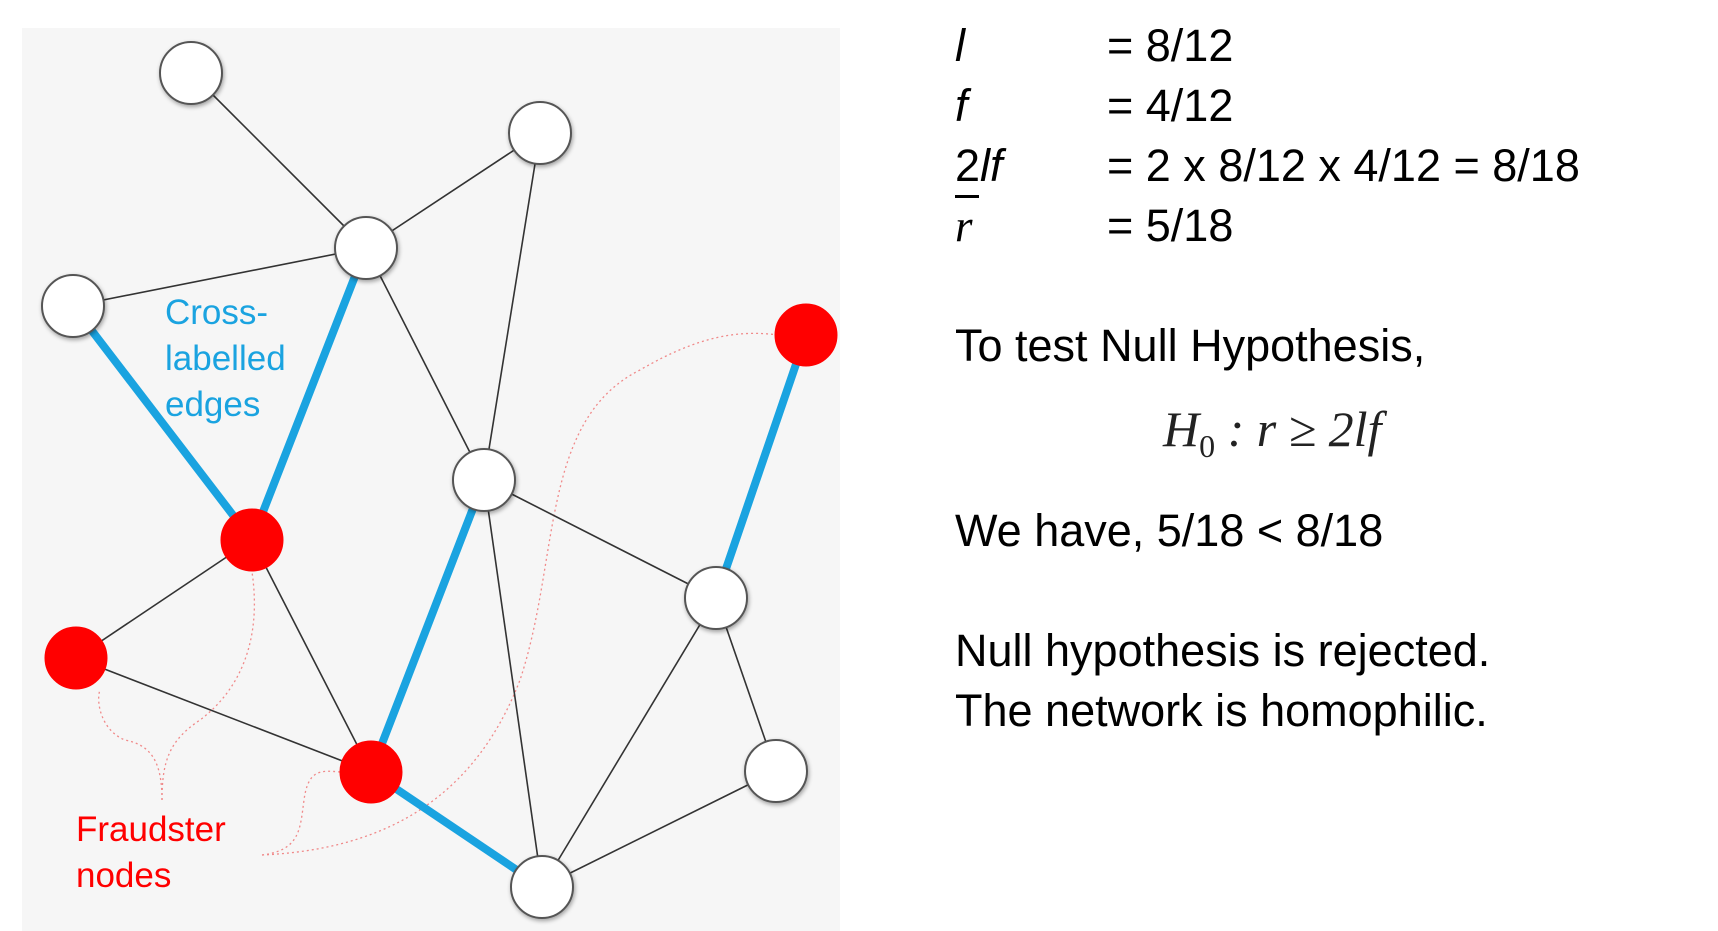  I want to click on node-n3, so click(366, 248).